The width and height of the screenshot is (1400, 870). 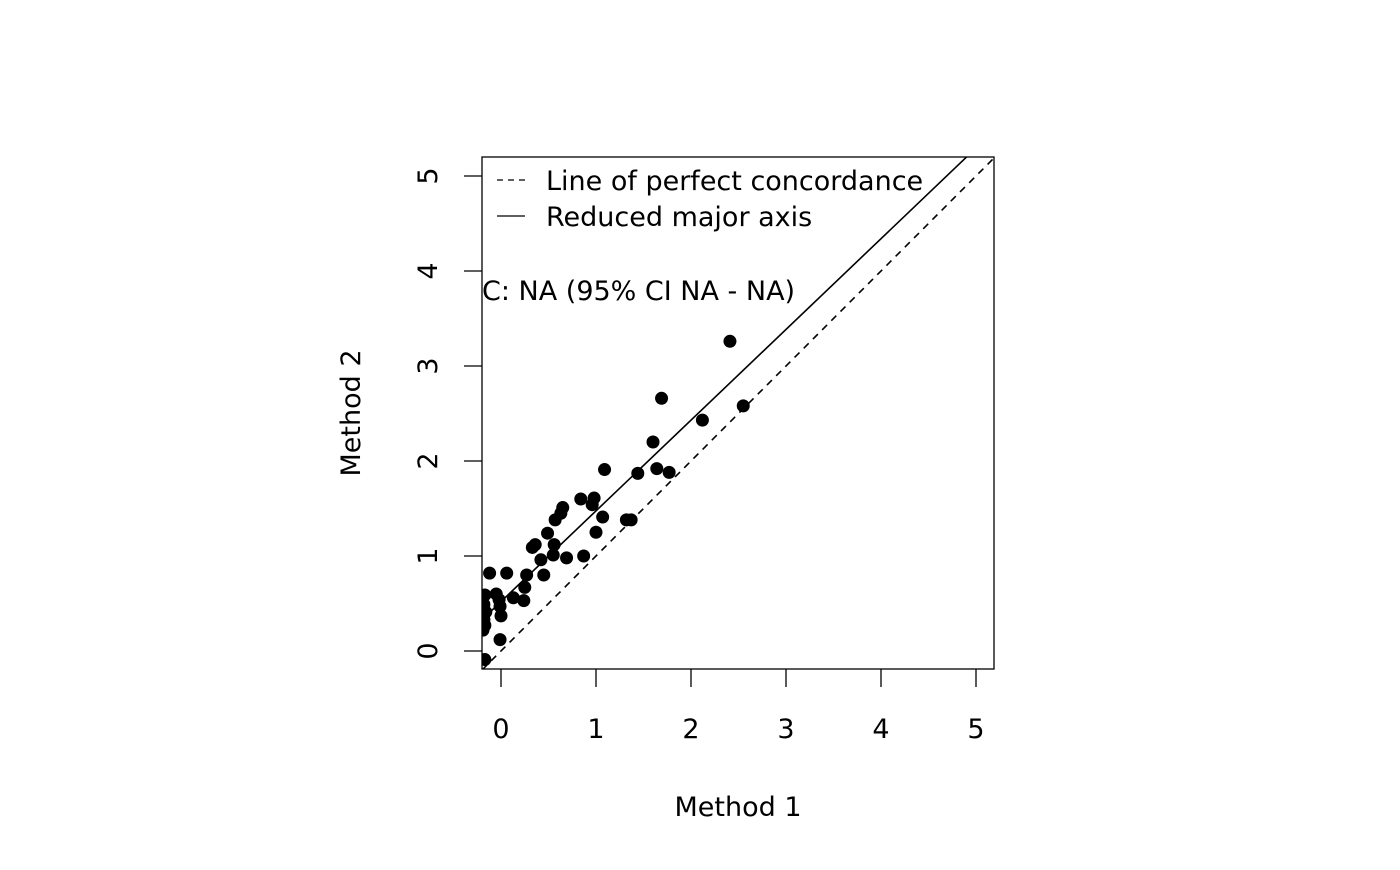 What do you see at coordinates (638, 291) in the screenshot?
I see `annotation-ccc: C: NA (95% CI NA - NA)` at bounding box center [638, 291].